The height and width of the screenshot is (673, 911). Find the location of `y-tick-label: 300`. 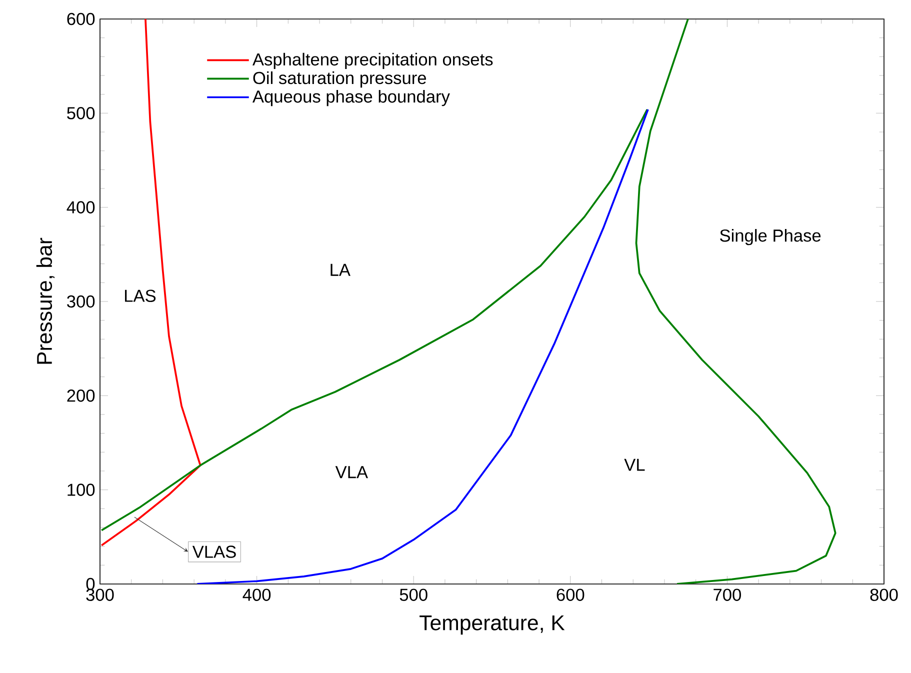

y-tick-label: 300 is located at coordinates (81, 301).